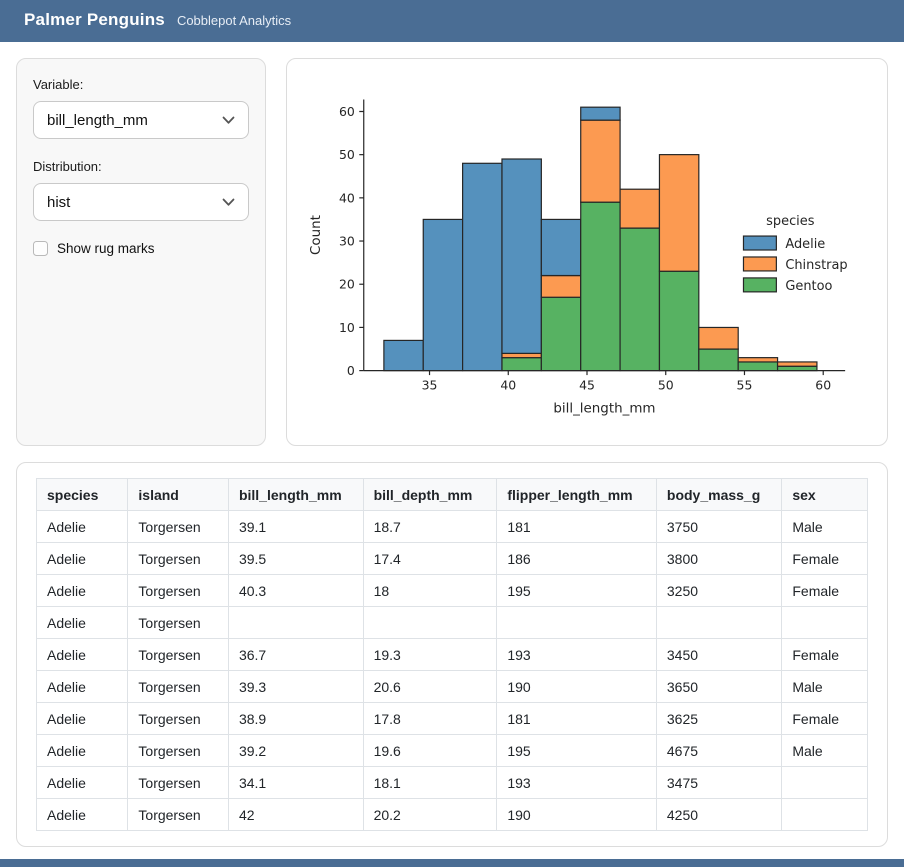 The width and height of the screenshot is (904, 867). I want to click on table-row: Adelie Torgersen 42 20.2 190 4250, so click(451, 814).